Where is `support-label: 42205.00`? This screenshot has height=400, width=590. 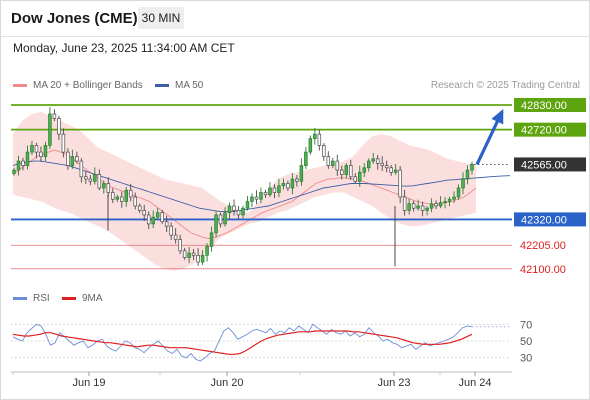
support-label: 42205.00 is located at coordinates (543, 246).